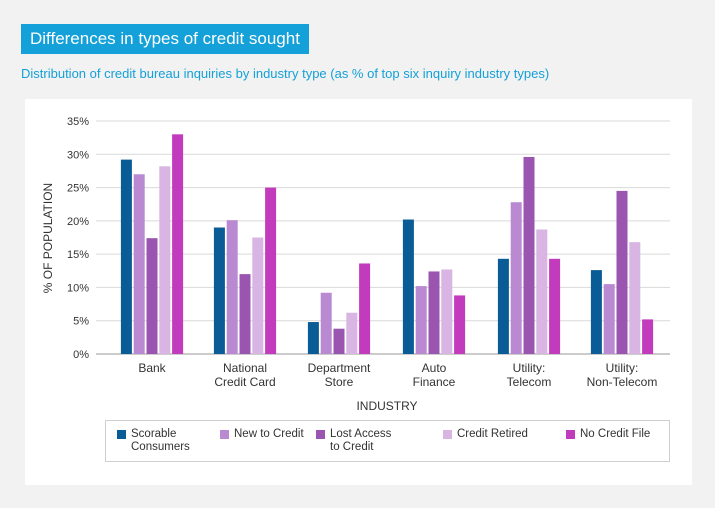  I want to click on x-category-label: National Credit Card, so click(244, 375).